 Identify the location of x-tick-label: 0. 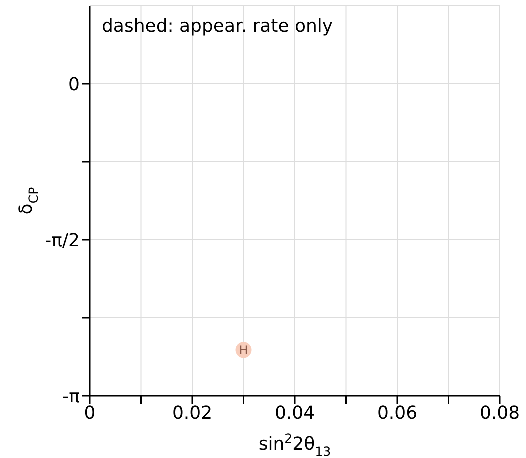
(90, 413).